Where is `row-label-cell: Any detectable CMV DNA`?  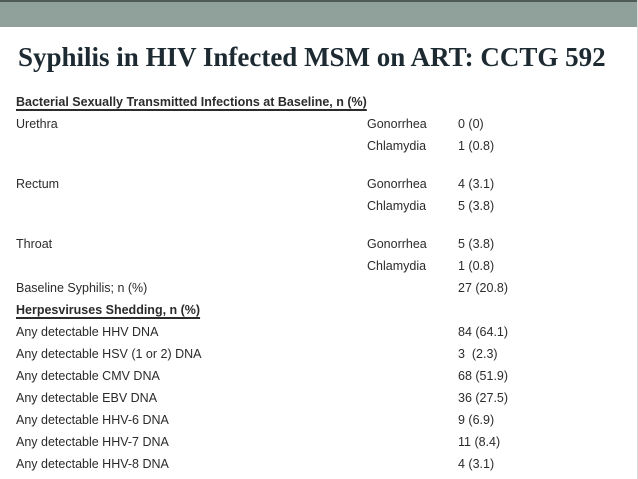 row-label-cell: Any detectable CMV DNA is located at coordinates (88, 376).